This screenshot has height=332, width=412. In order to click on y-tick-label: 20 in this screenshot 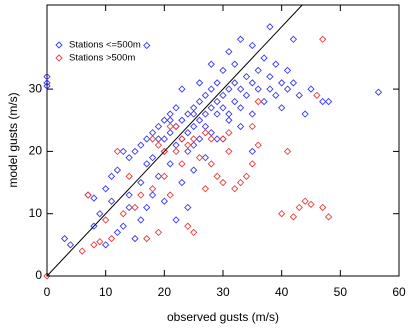, I will do `click(36, 151)`.